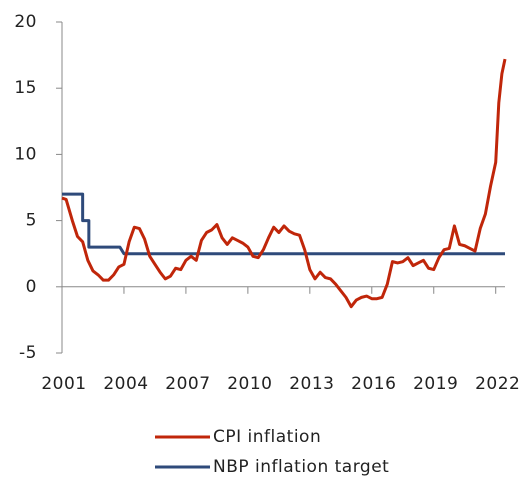 This screenshot has width=521, height=479. I want to click on x-tick-label: 2004, so click(125, 384).